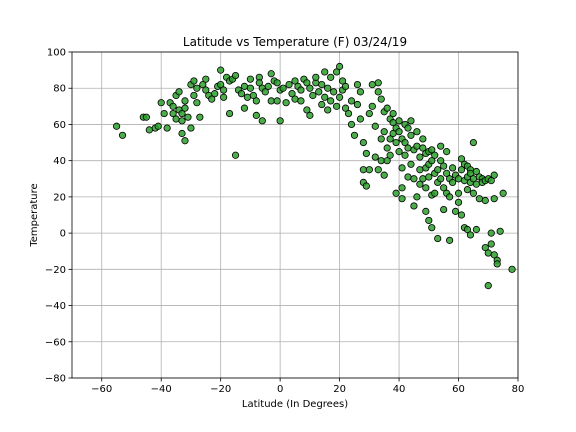  Describe the element at coordinates (55, 306) in the screenshot. I see `y-tick-label: −40` at that location.